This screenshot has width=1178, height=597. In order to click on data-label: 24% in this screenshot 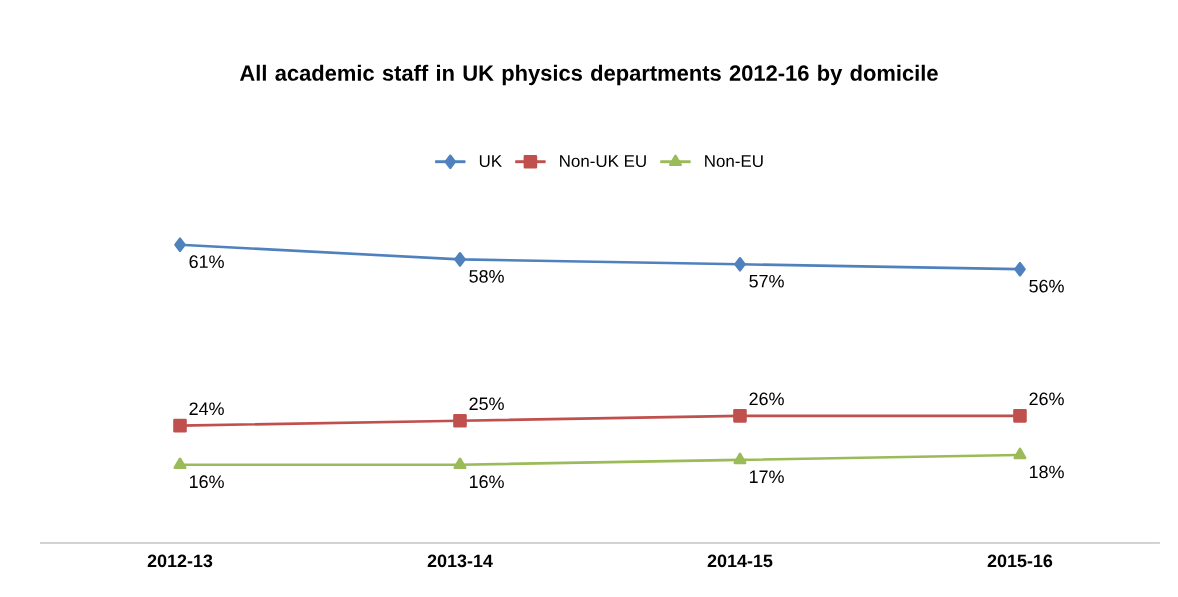, I will do `click(206, 409)`.